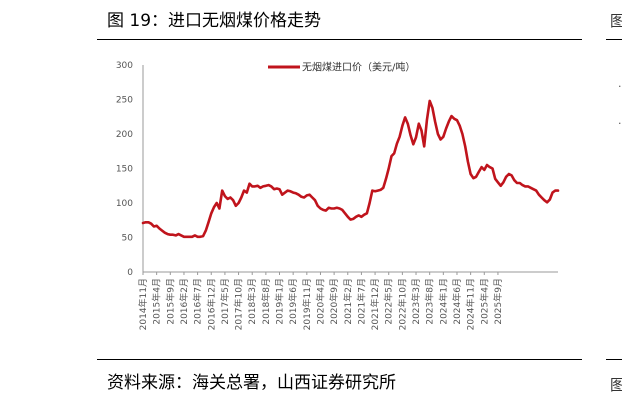 The width and height of the screenshot is (622, 405). I want to click on x-tick-label: 2020年4月, so click(320, 301).